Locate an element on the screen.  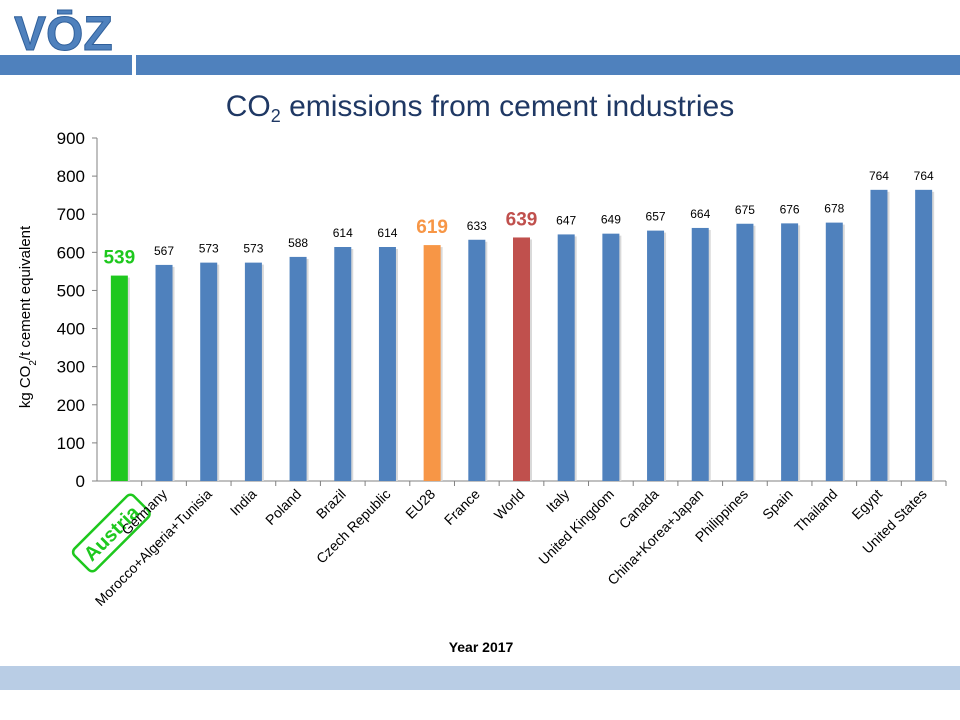
category-label: Egypt is located at coordinates (866, 504).